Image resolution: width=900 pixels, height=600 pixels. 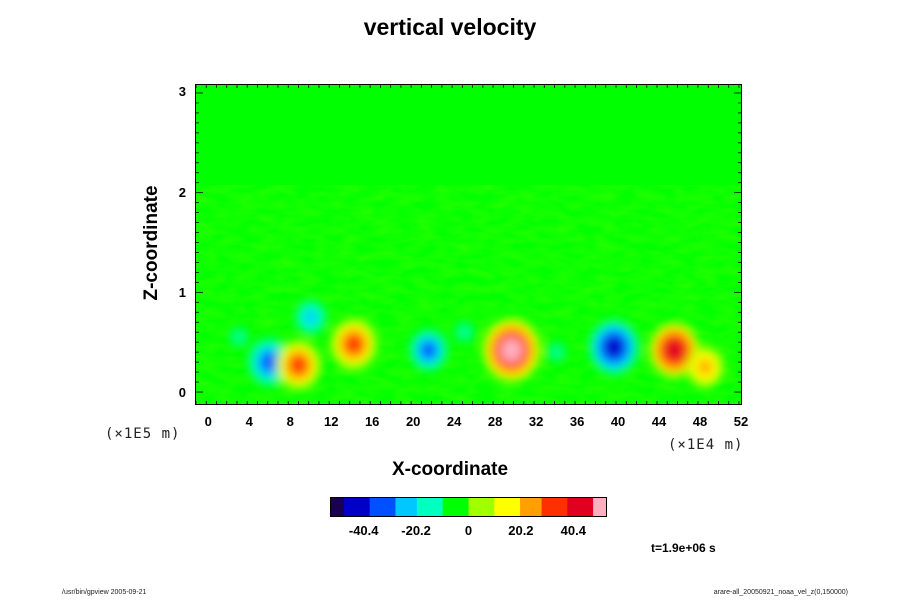 What do you see at coordinates (182, 192) in the screenshot?
I see `y-tick-label: 2` at bounding box center [182, 192].